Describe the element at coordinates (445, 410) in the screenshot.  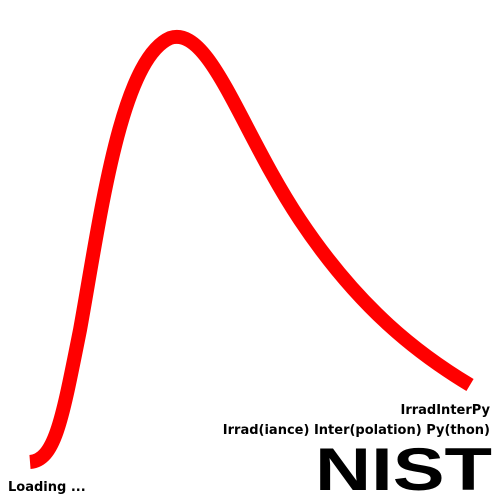
I see `app-title: IrradInterPy` at that location.